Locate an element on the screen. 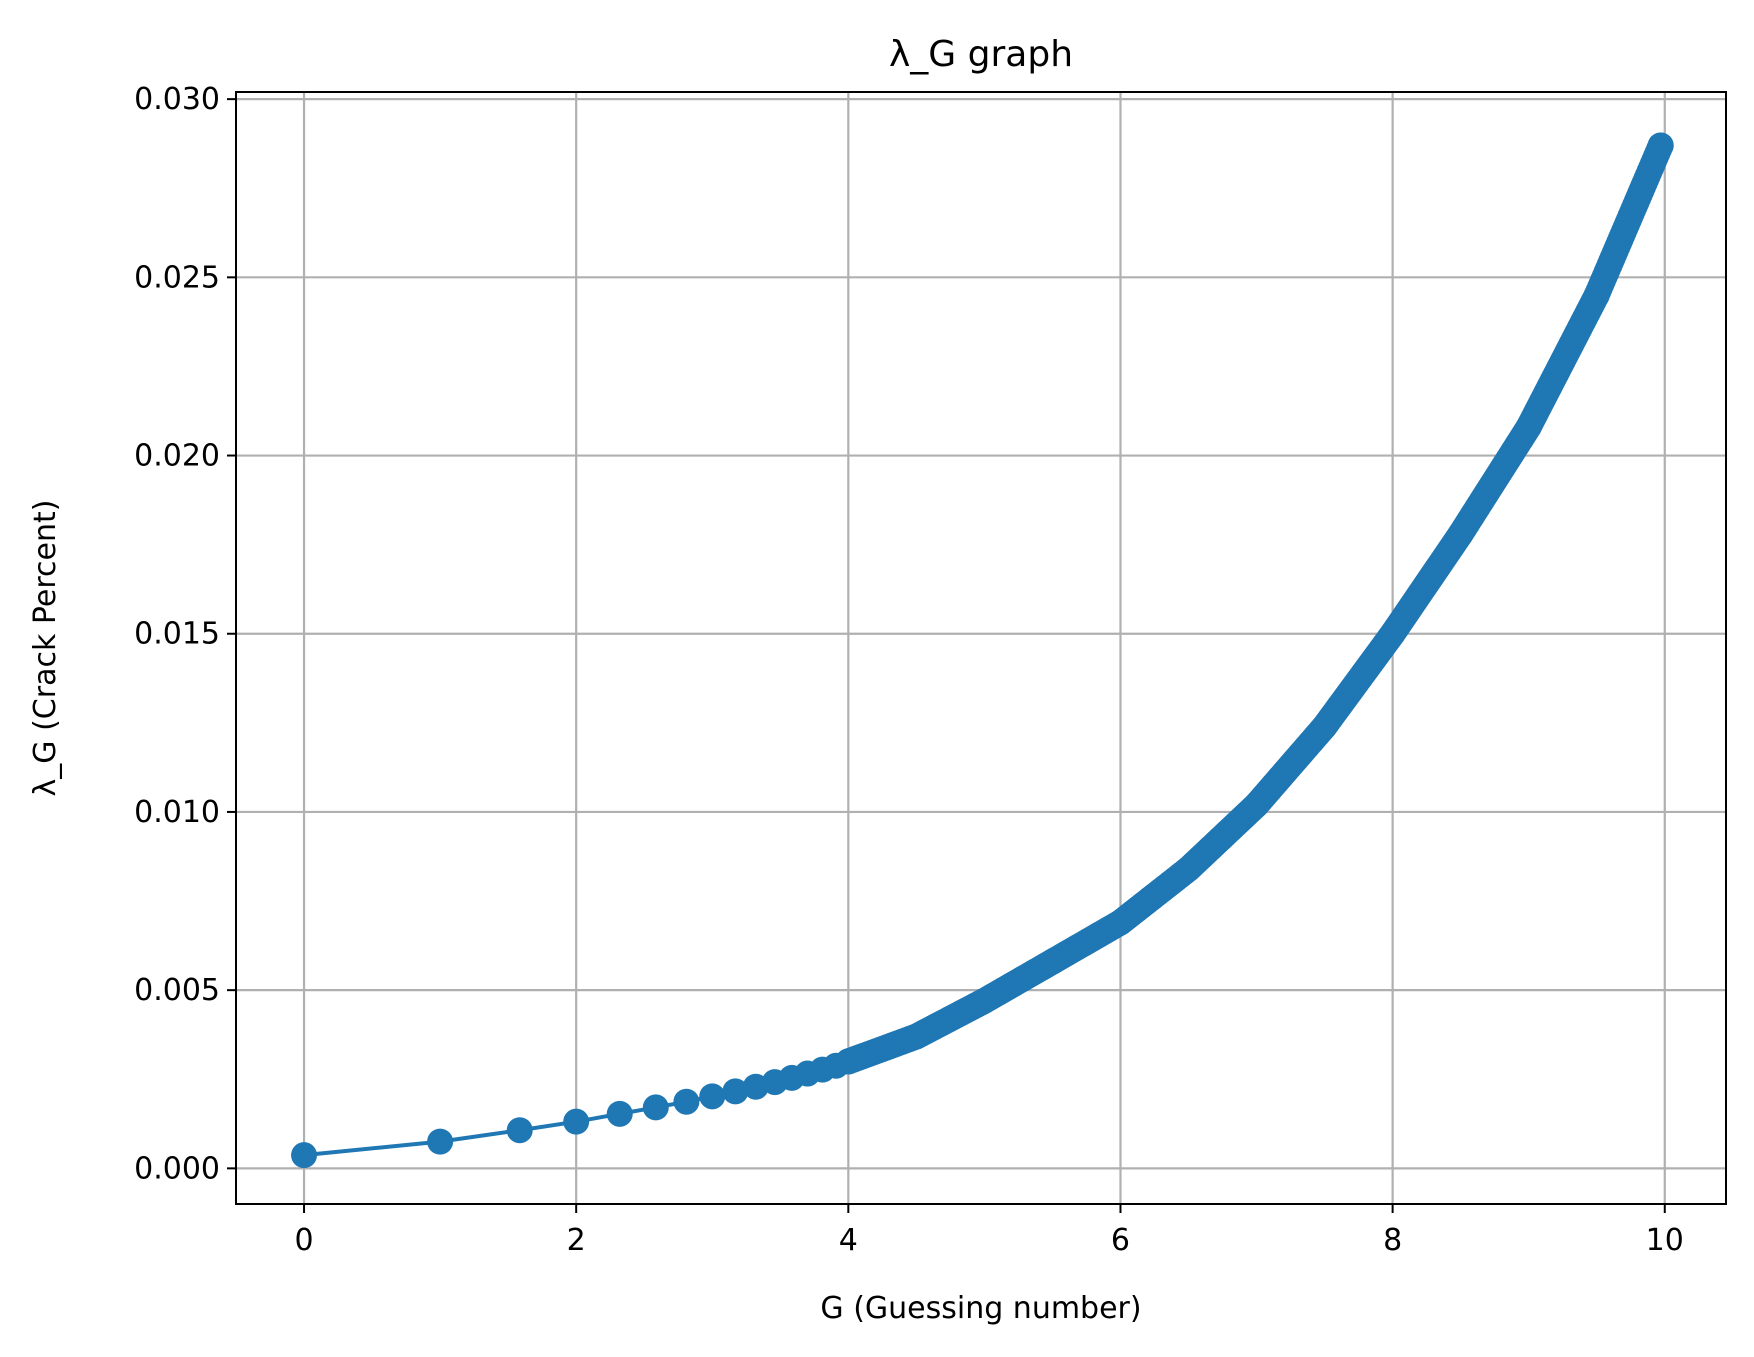  x-tick-label: 10 is located at coordinates (1665, 1240).